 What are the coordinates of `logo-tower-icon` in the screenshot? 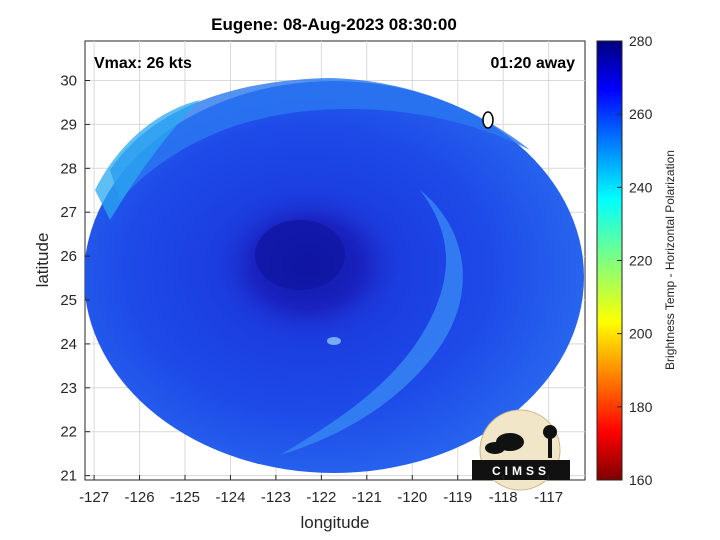 It's located at (550, 432).